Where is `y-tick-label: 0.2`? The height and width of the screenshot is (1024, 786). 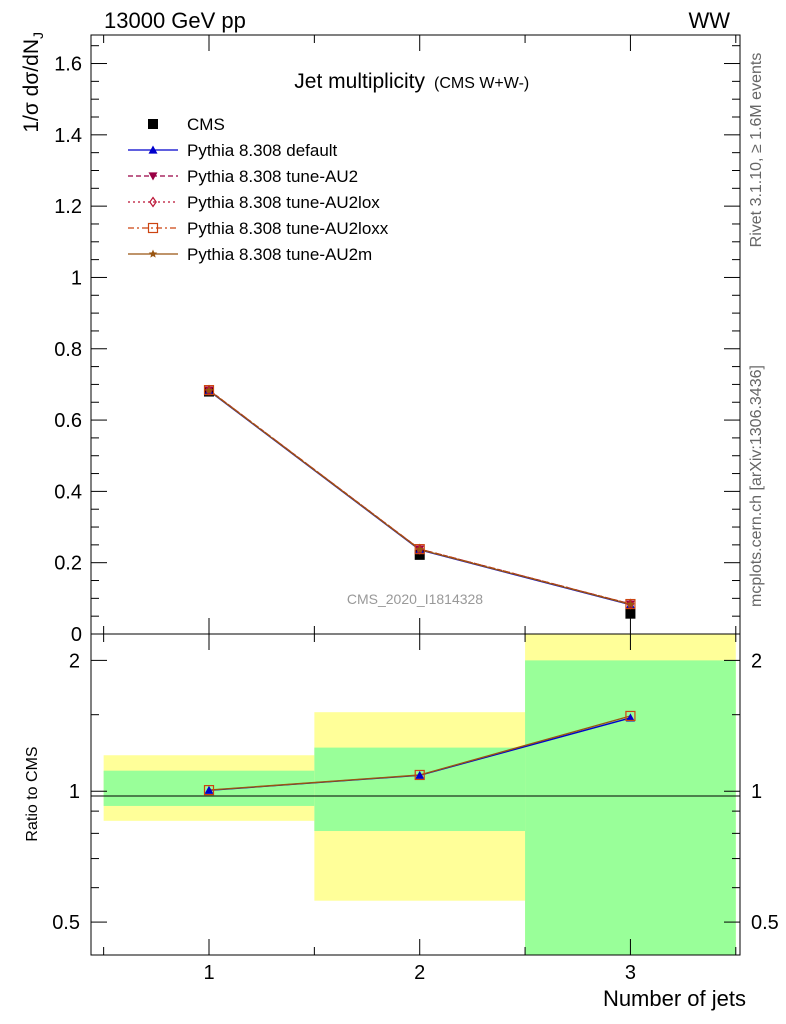 y-tick-label: 0.2 is located at coordinates (68, 564).